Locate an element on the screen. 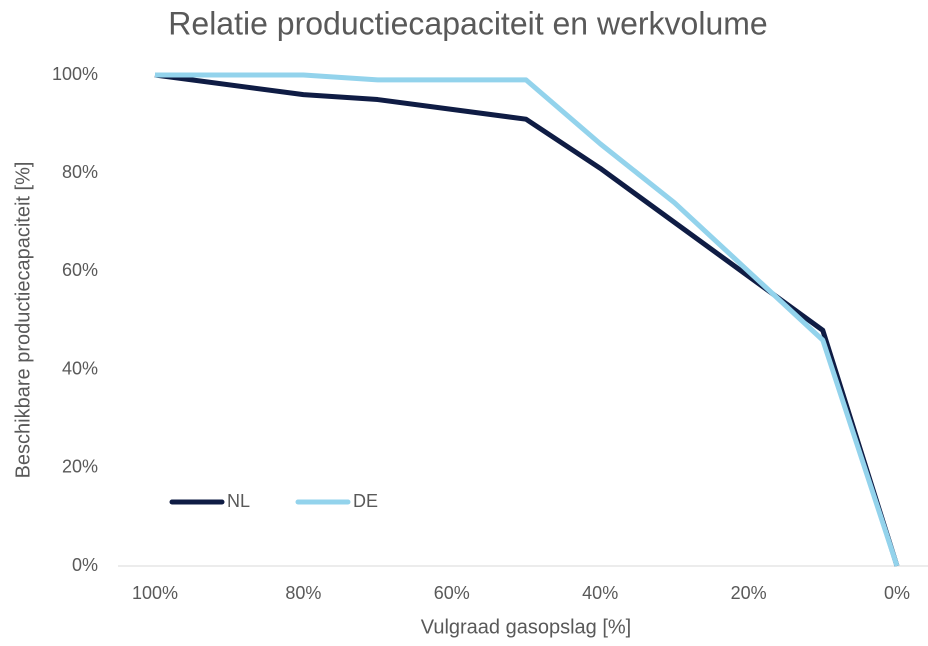  legend-label: DE is located at coordinates (365, 501).